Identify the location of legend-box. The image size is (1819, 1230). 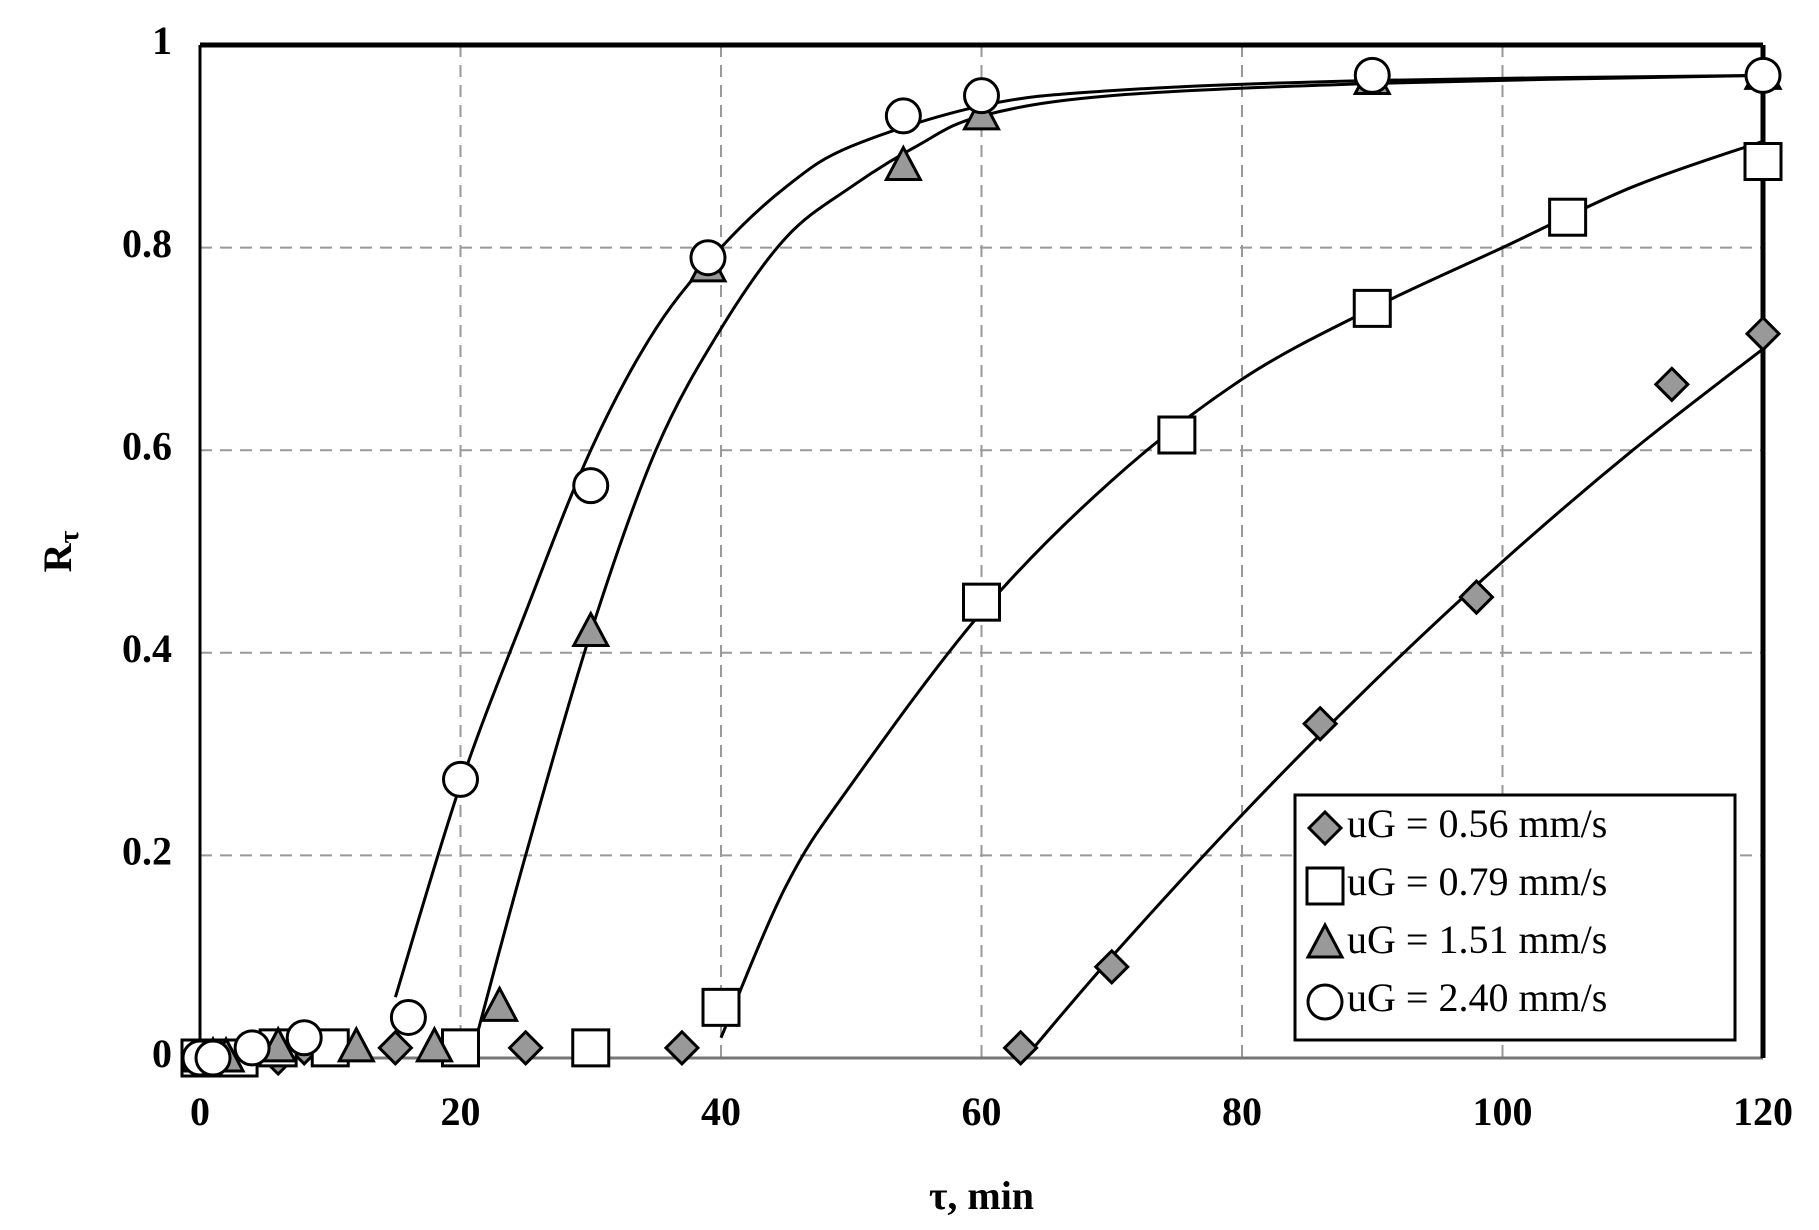
(1515, 917).